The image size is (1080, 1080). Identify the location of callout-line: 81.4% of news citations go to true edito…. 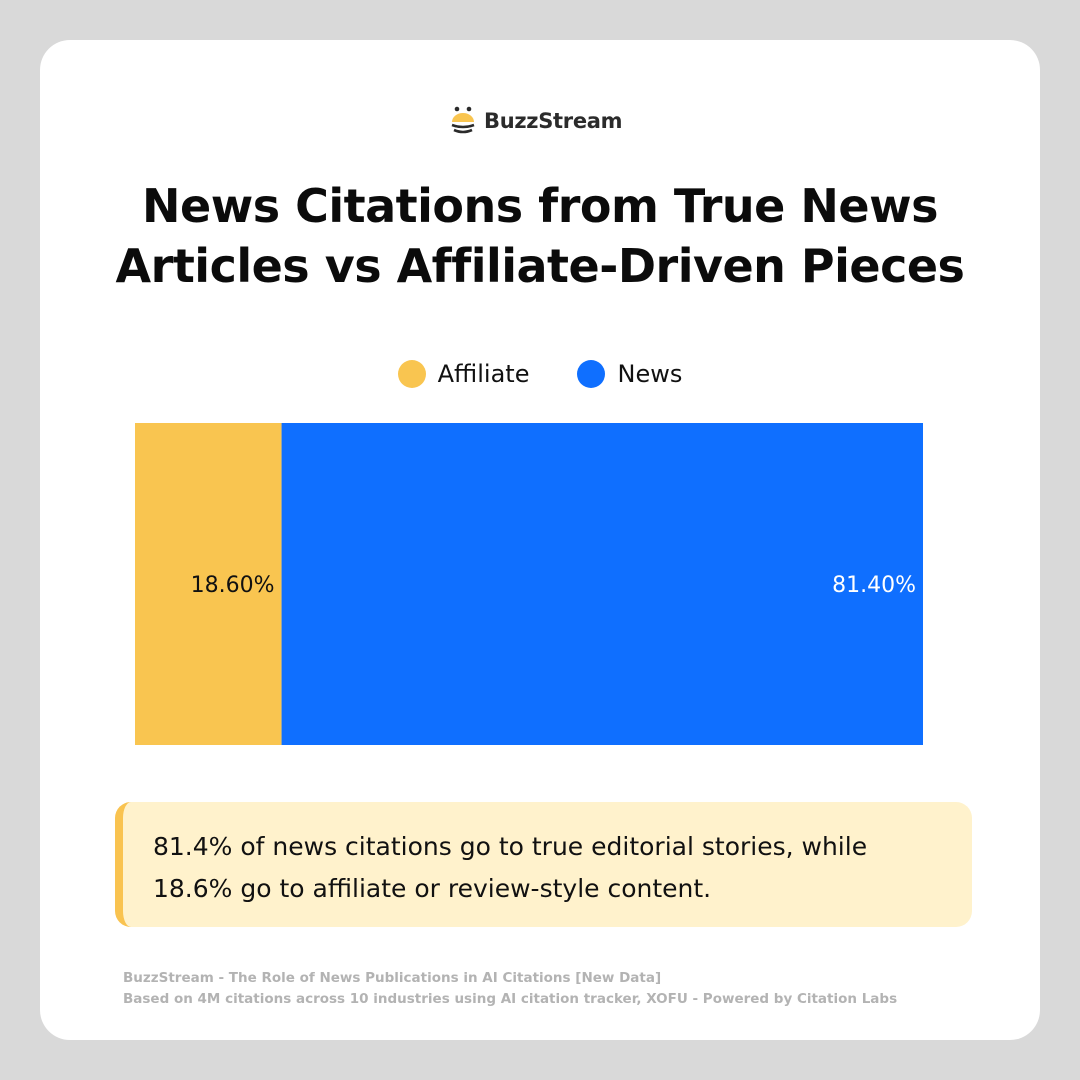
(510, 846).